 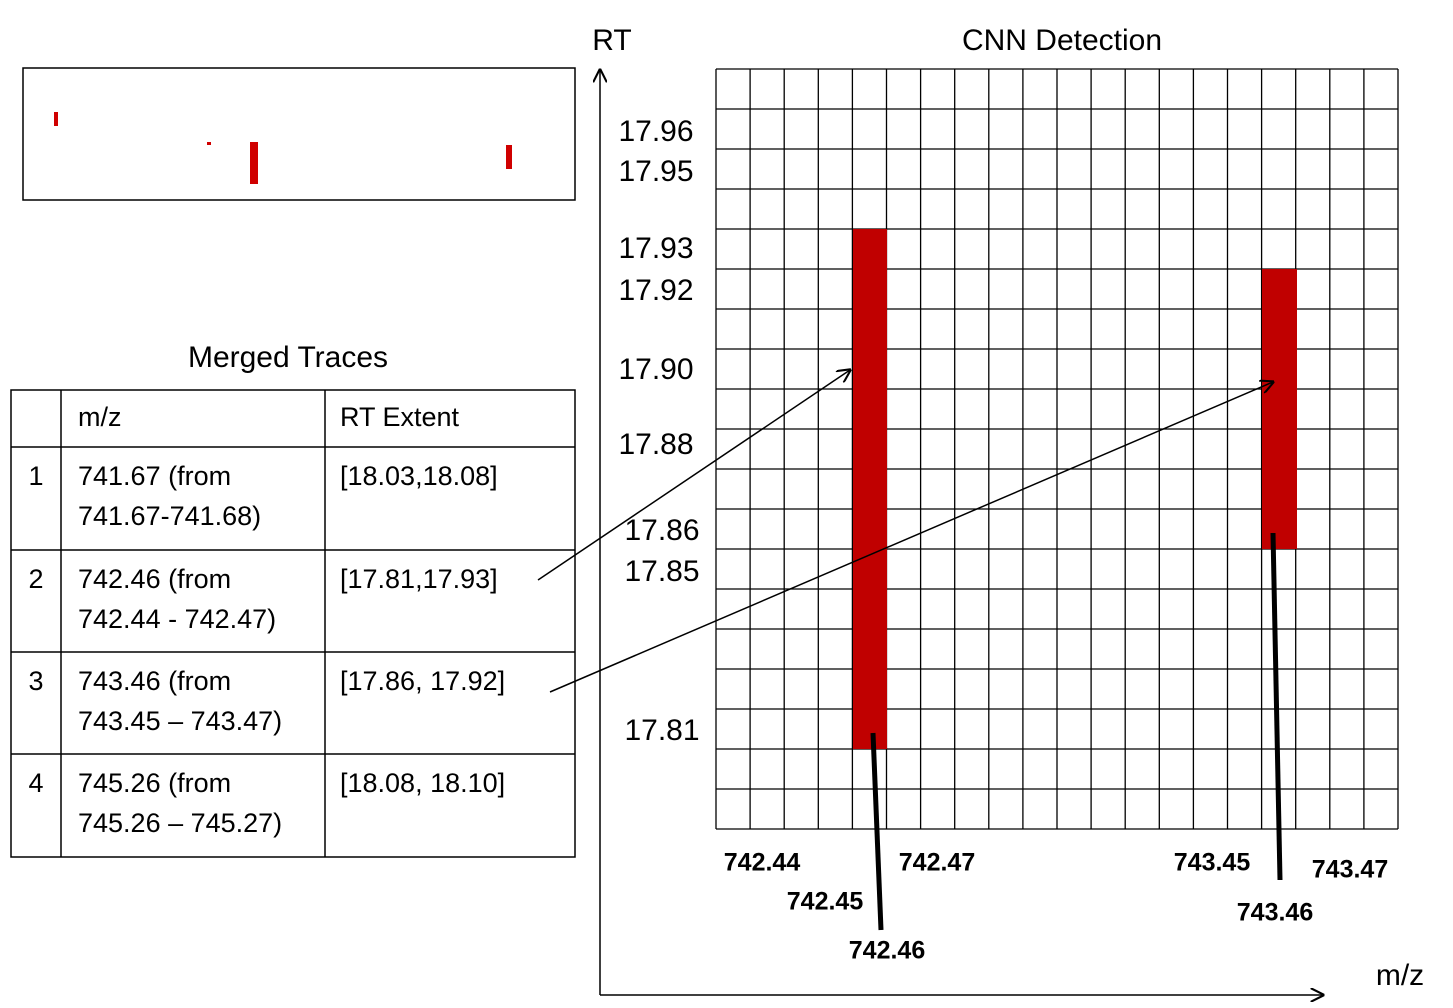 I want to click on row-rt-extent: [17.86, 17.92], so click(x=422, y=681).